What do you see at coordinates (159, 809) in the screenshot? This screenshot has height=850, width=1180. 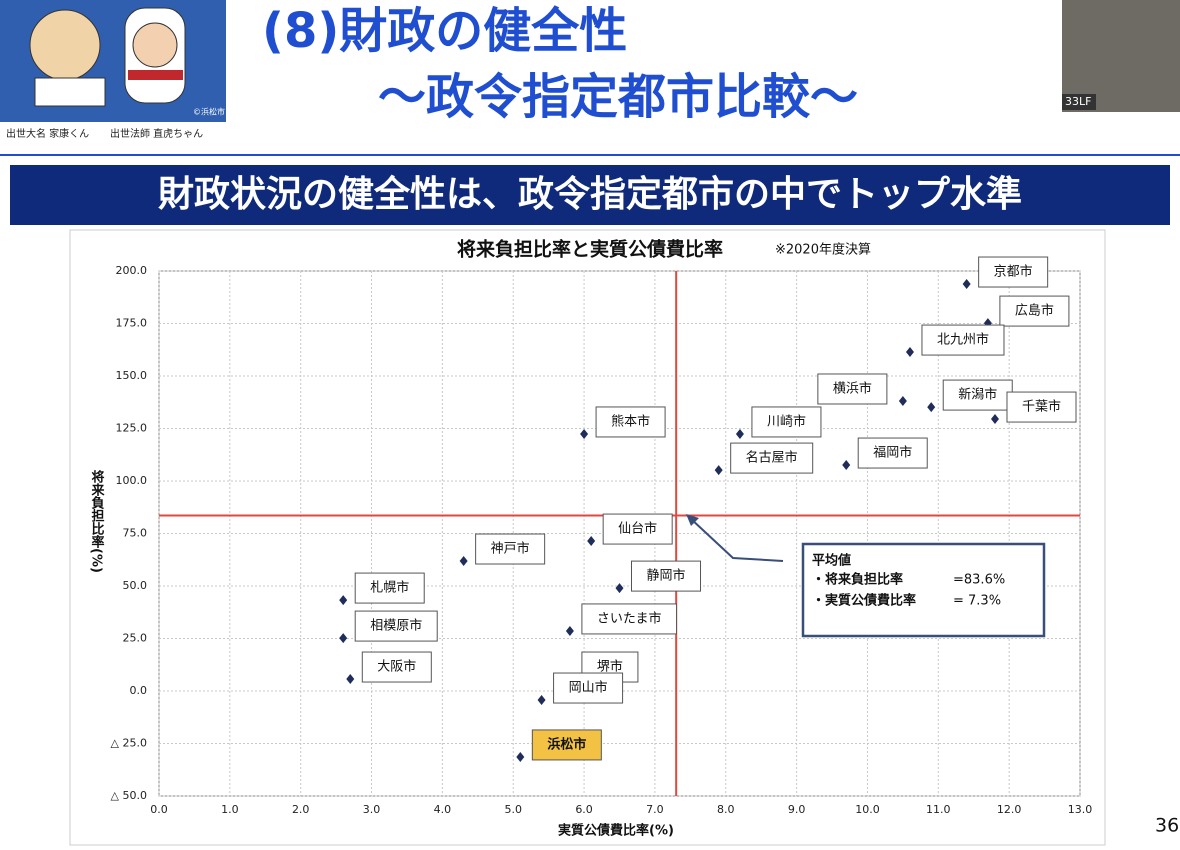 I see `x-tick-label: 0.0` at bounding box center [159, 809].